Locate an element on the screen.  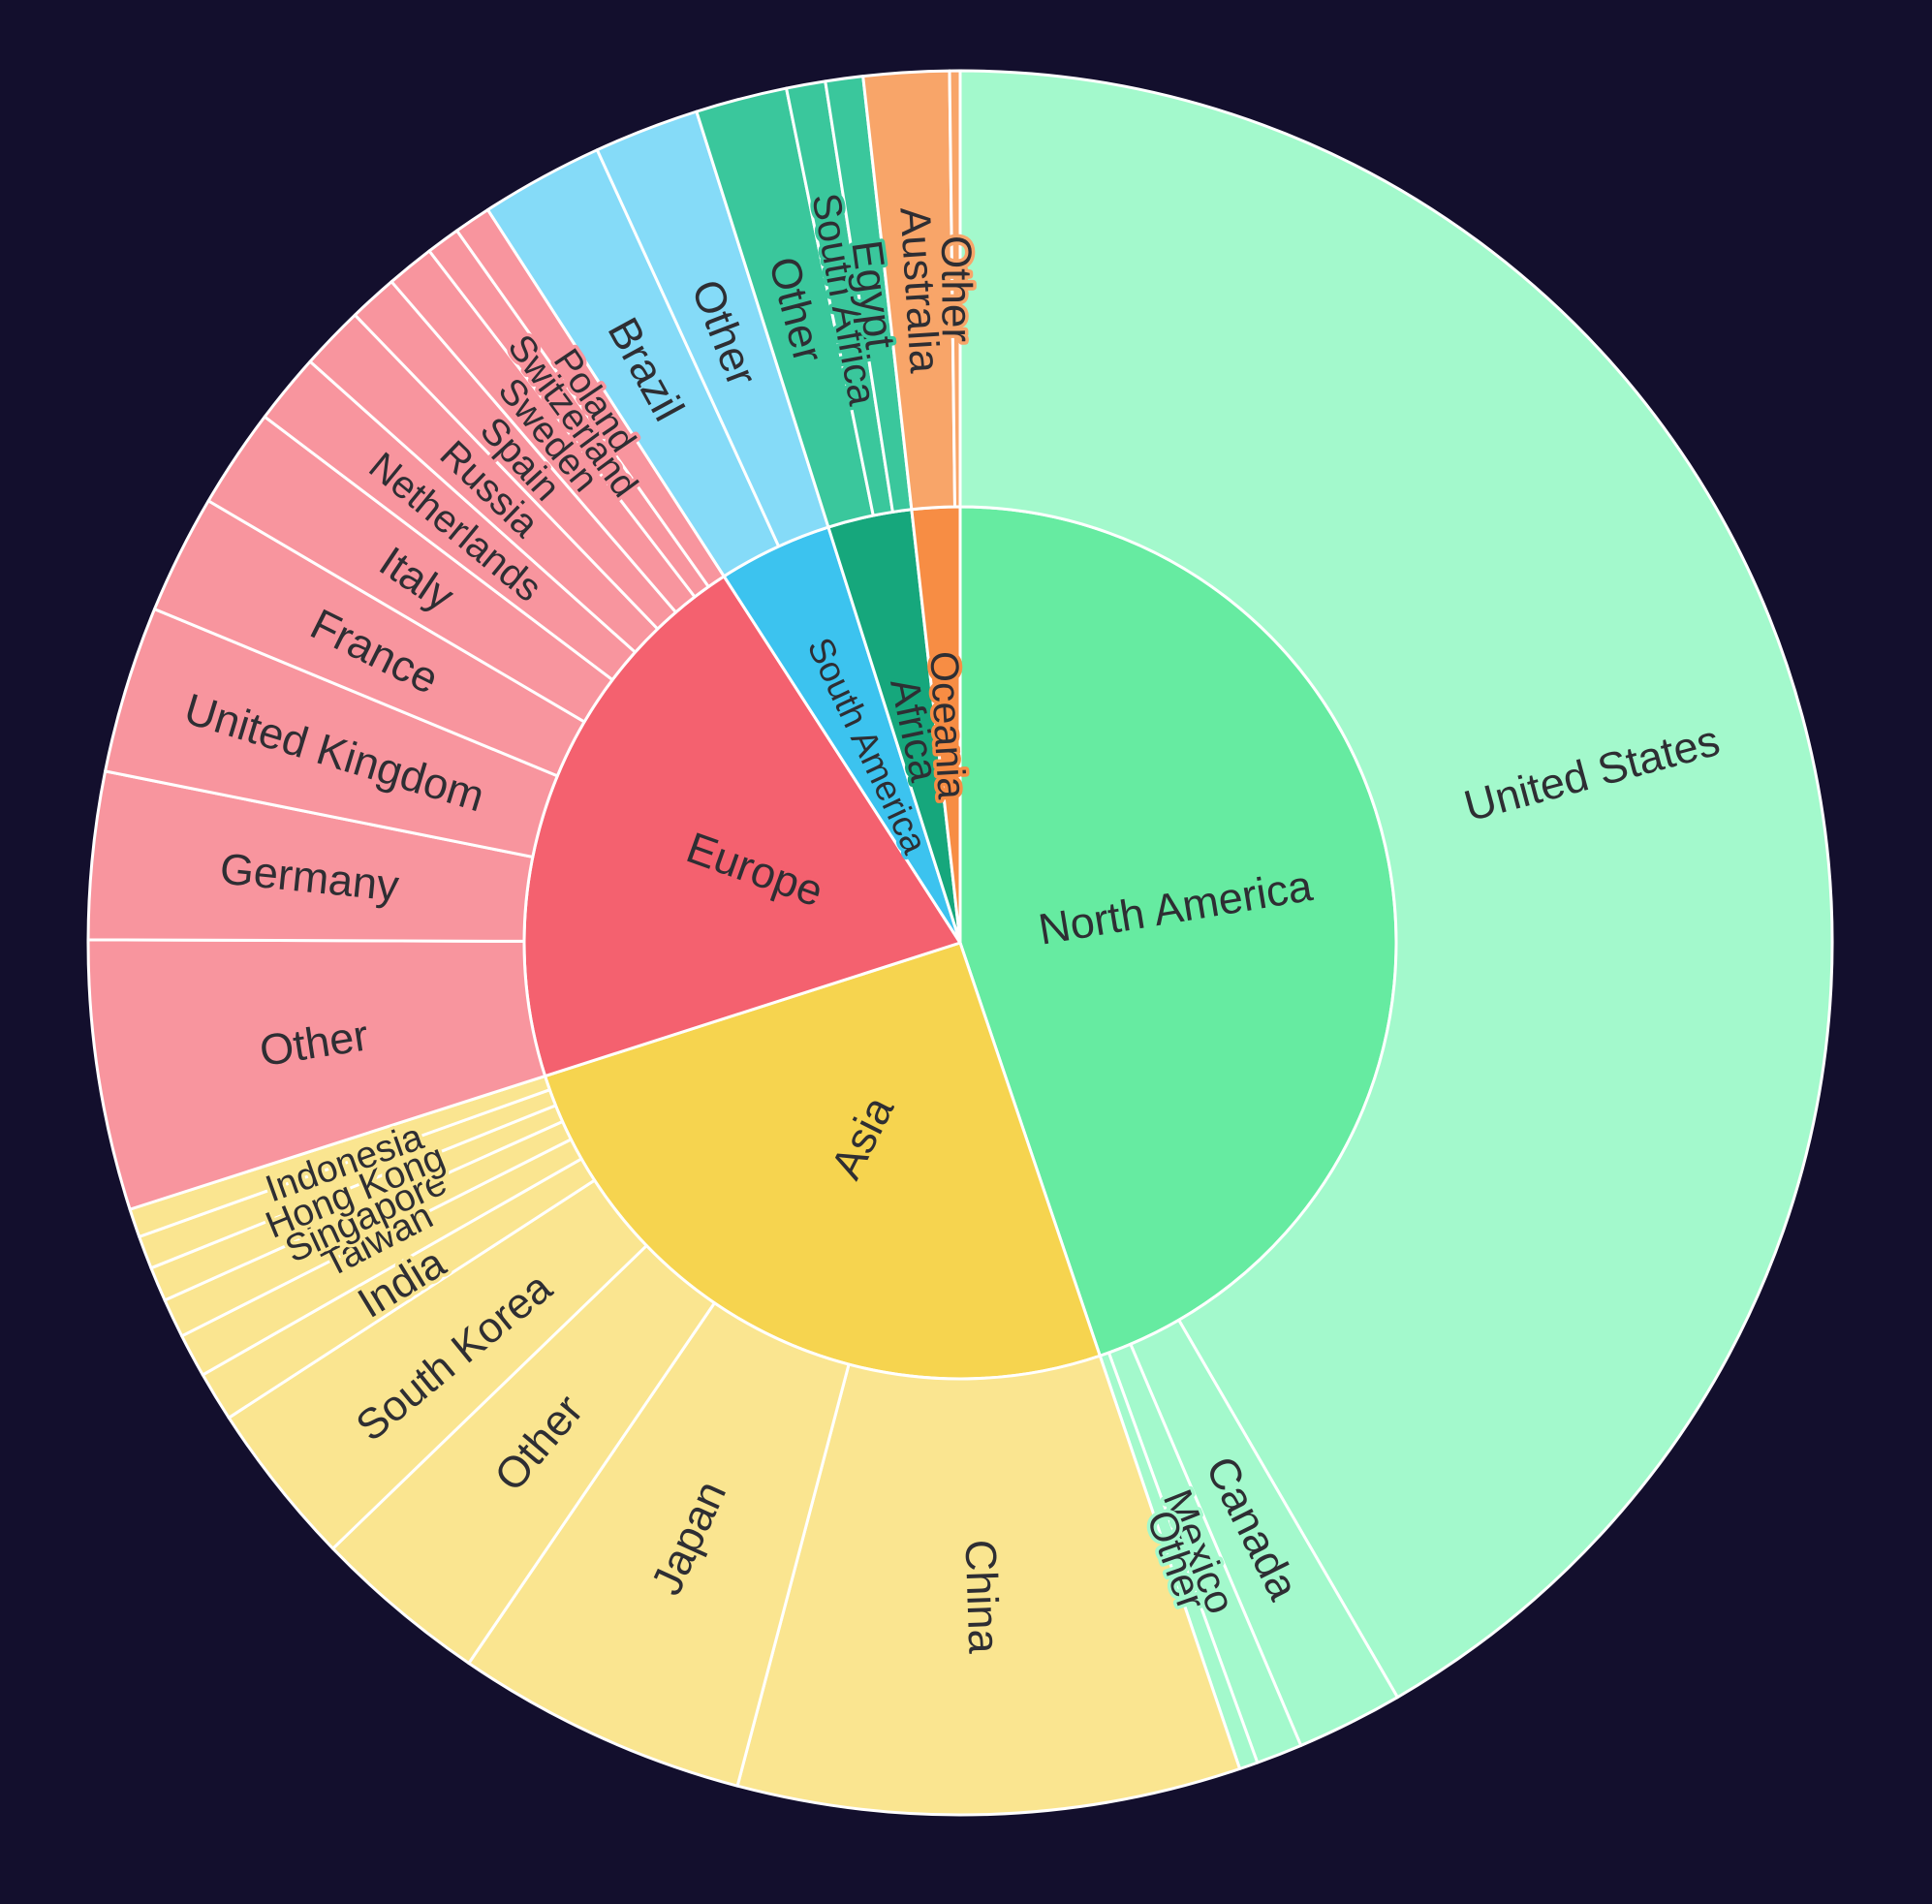
svg-text: Other is located at coordinates (956, 289).